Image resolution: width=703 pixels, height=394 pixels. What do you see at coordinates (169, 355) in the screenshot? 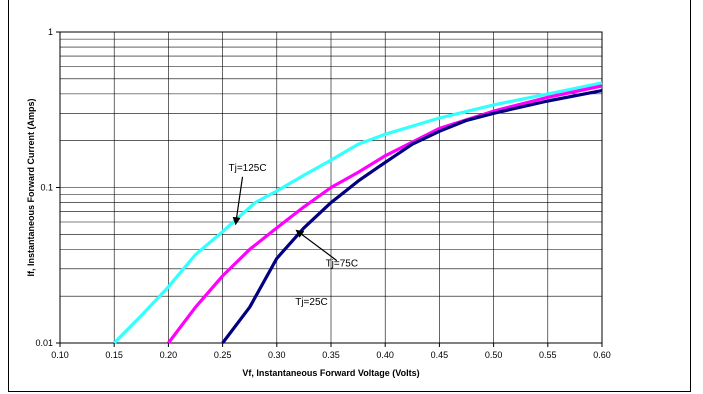
I see `x-tick-label: 0.20` at bounding box center [169, 355].